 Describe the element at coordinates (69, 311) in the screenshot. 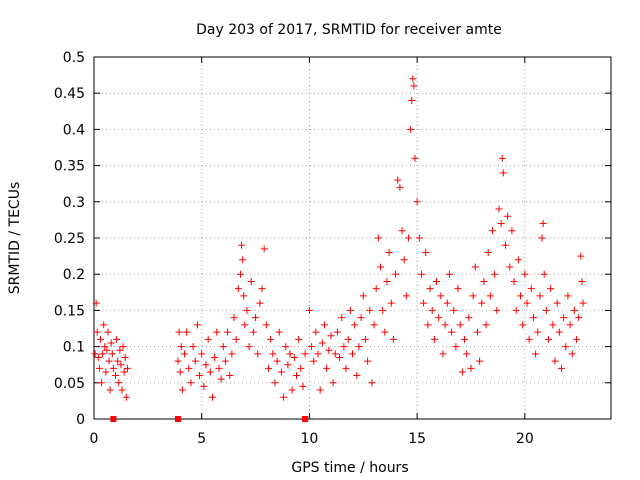

I see `y-tick-label: 0.15` at that location.